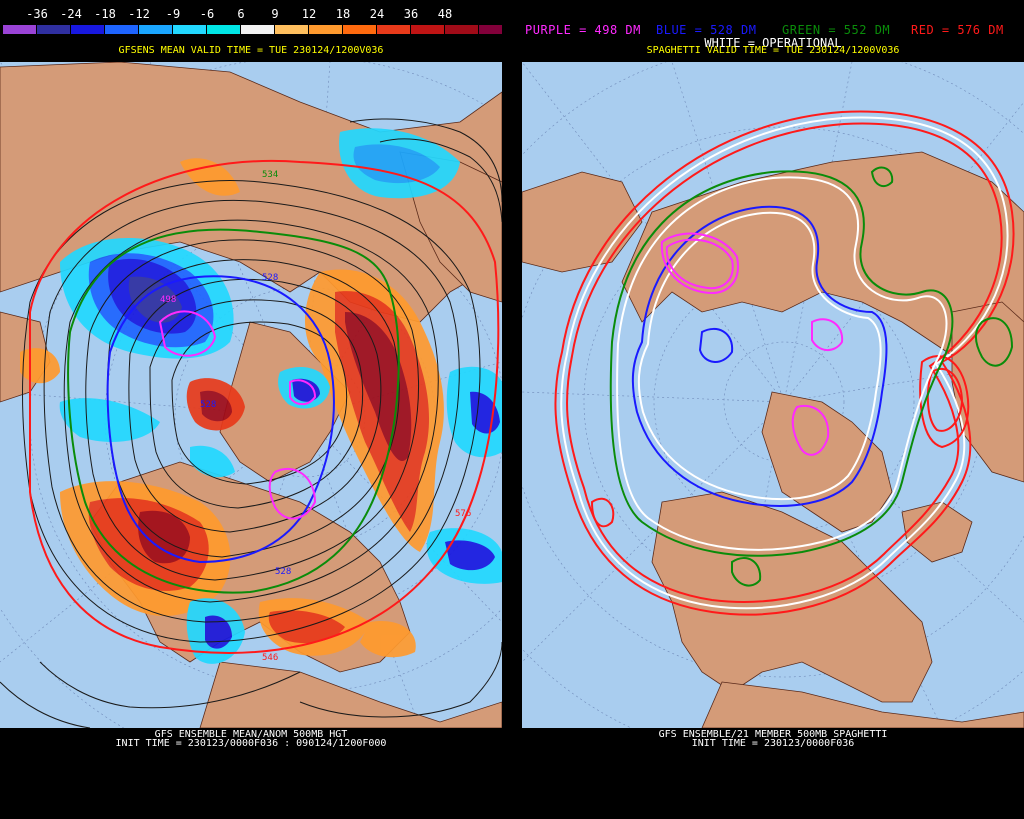  What do you see at coordinates (836, 30) in the screenshot?
I see `legend-green: GREEN = 552 DM` at bounding box center [836, 30].